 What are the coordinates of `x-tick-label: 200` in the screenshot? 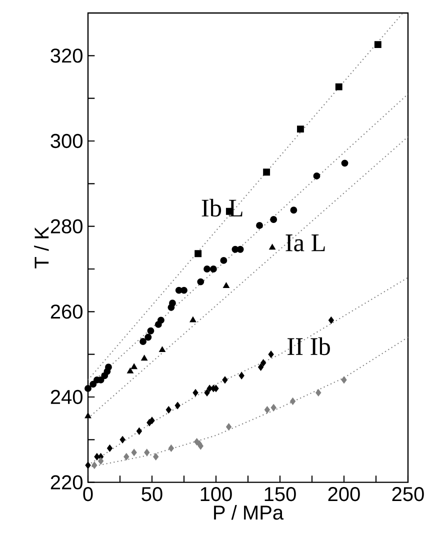 It's located at (344, 494).